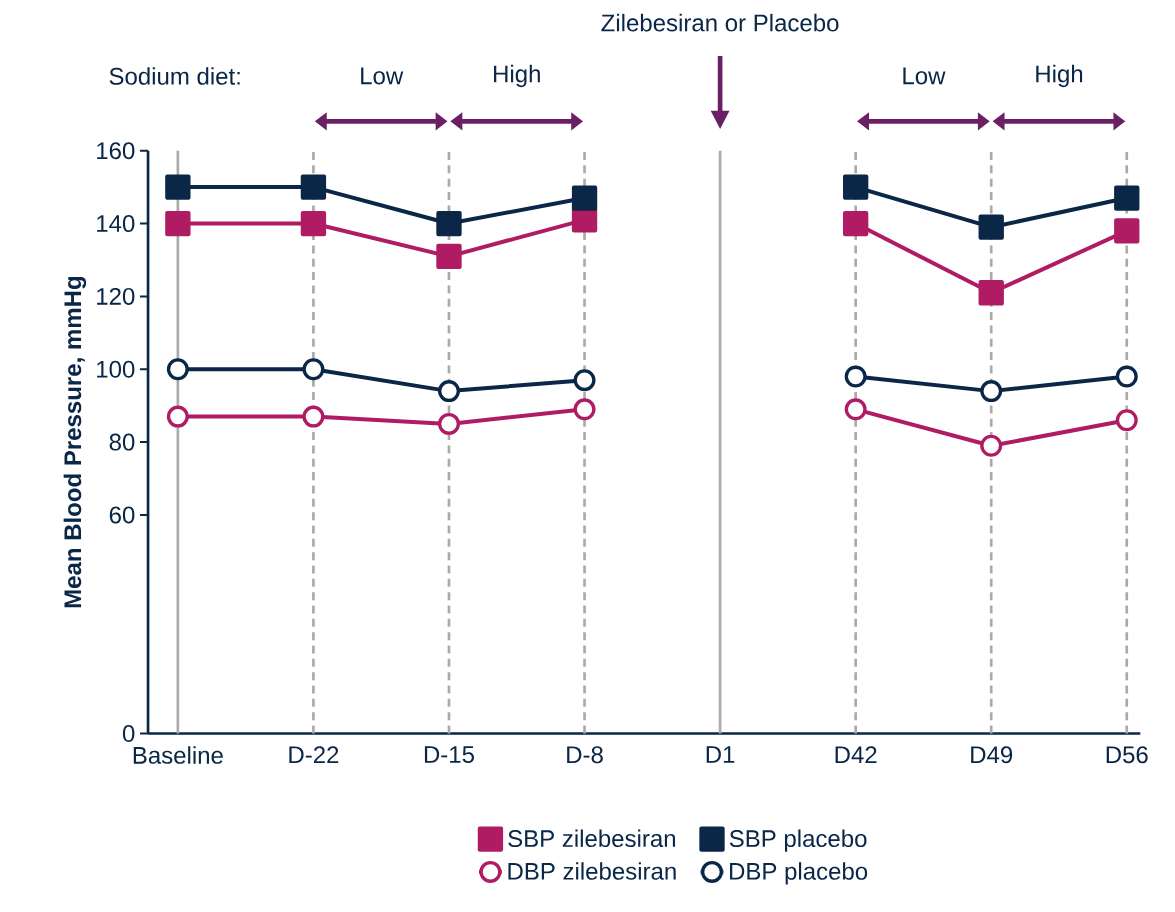  Describe the element at coordinates (799, 873) in the screenshot. I see `legend-label: DBP placebo` at that location.